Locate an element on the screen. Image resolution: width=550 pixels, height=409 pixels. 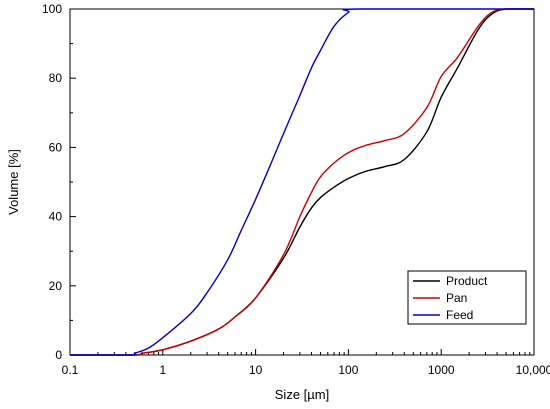
x-axis-title: Size [µm] is located at coordinates (302, 394).